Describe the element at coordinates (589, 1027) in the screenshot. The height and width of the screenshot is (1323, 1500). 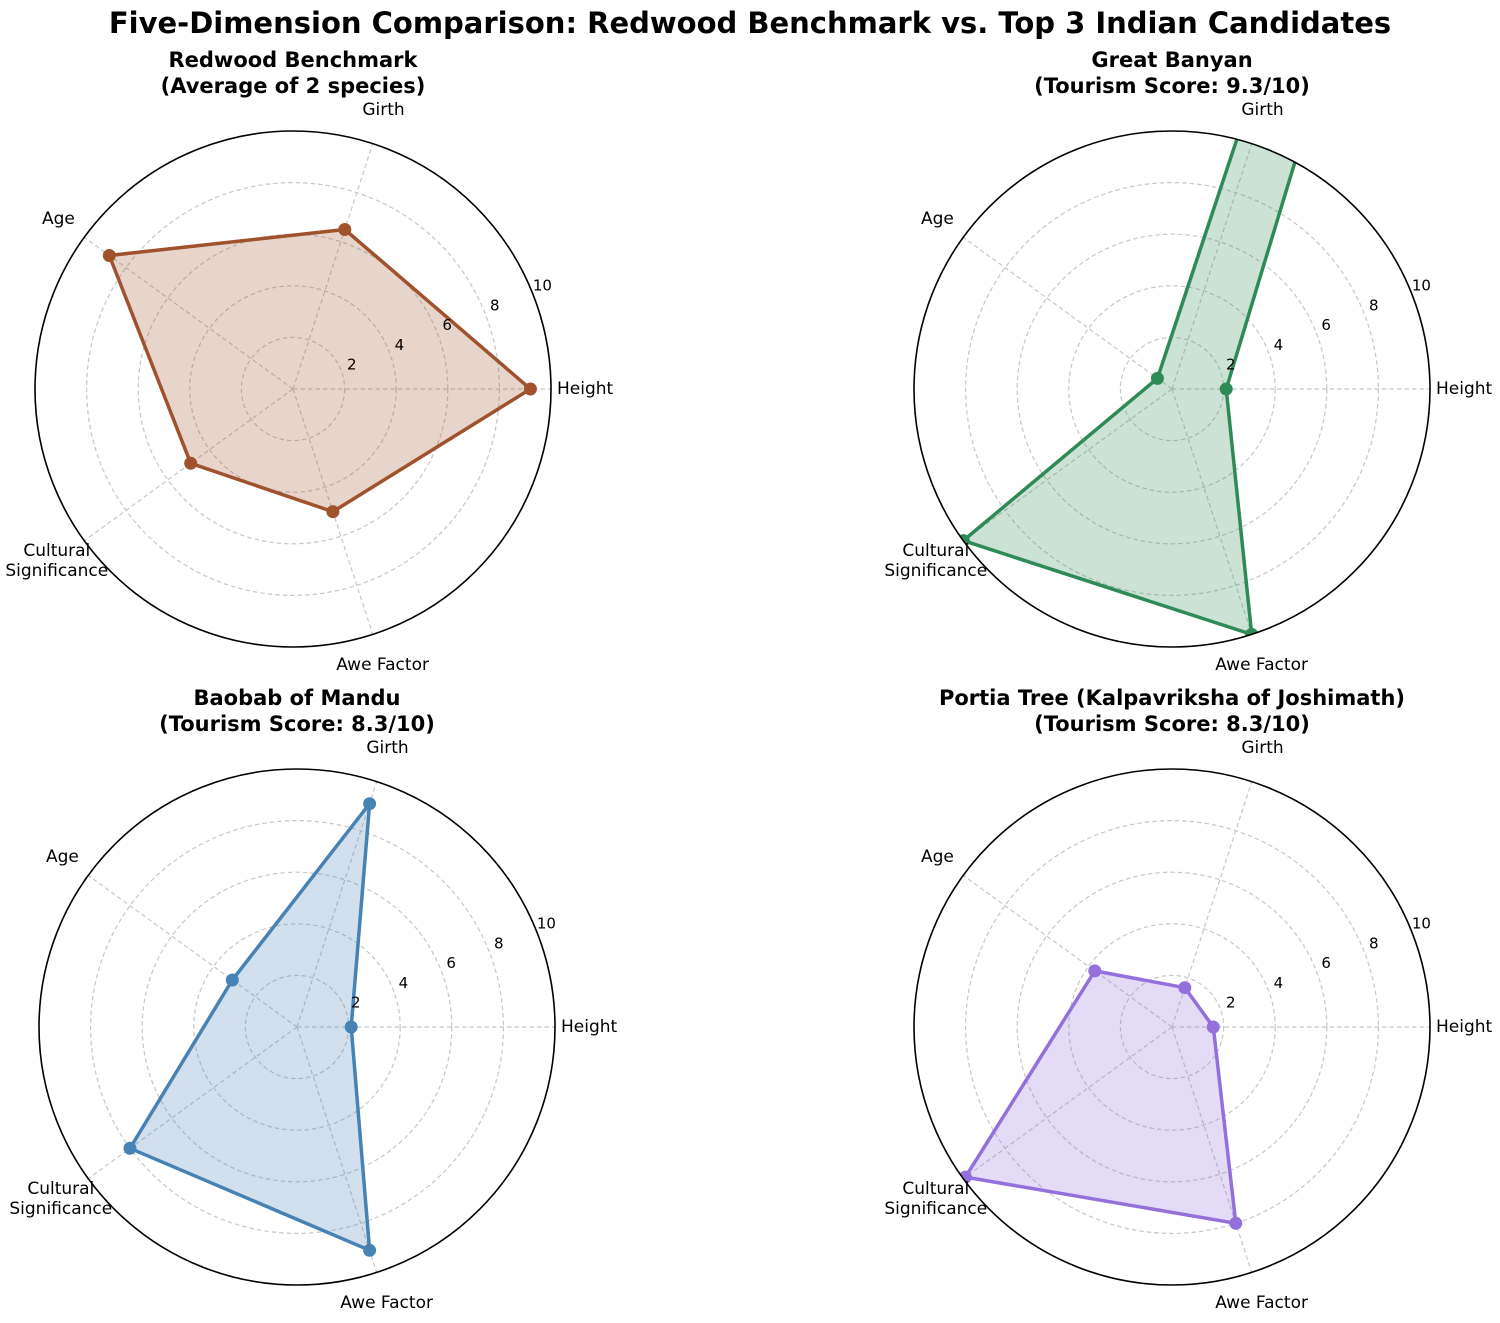
I see `axis-label-baobab-of-mandu-4: Height` at that location.